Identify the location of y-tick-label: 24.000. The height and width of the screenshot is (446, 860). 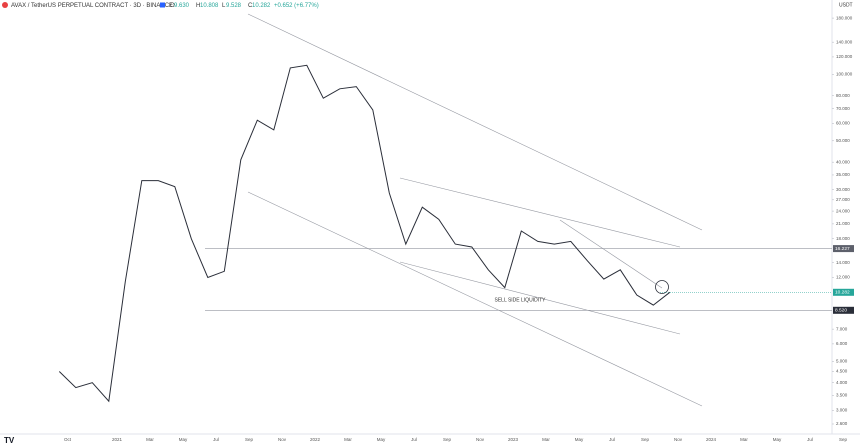
(843, 210).